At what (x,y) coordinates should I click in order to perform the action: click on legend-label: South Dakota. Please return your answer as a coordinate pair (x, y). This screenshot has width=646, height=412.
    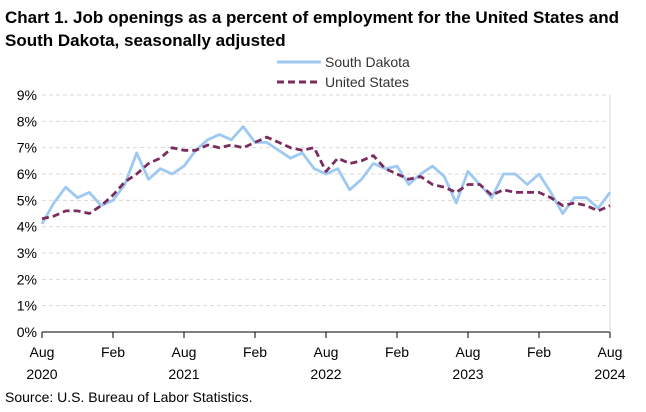
    Looking at the image, I should click on (367, 62).